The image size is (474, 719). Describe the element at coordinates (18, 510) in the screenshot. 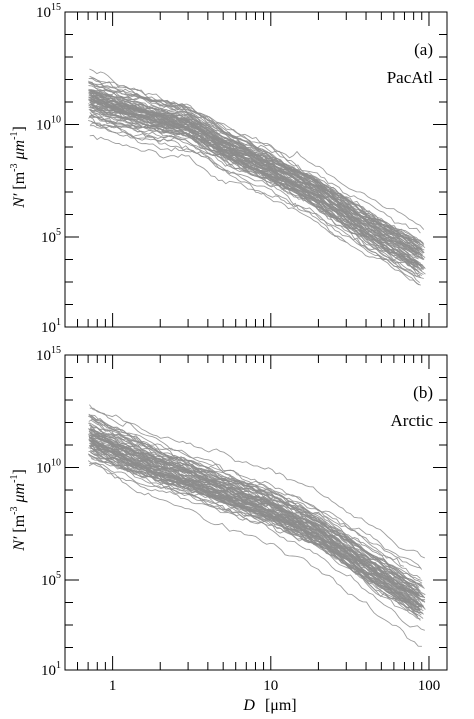

I see `y-axis-title-b: N′ [m-3 μm-1]` at that location.